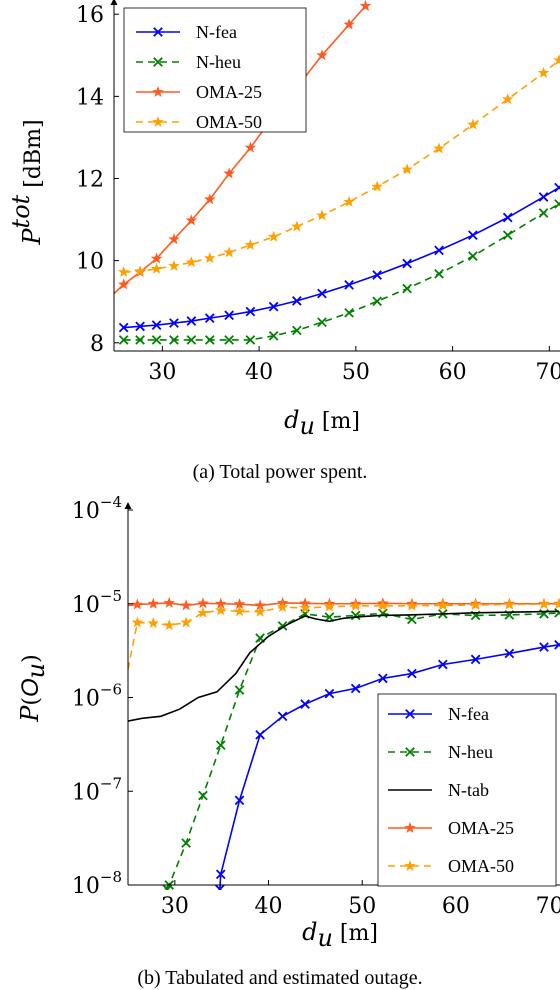  I want to click on series-n-tab, so click(344, 666).